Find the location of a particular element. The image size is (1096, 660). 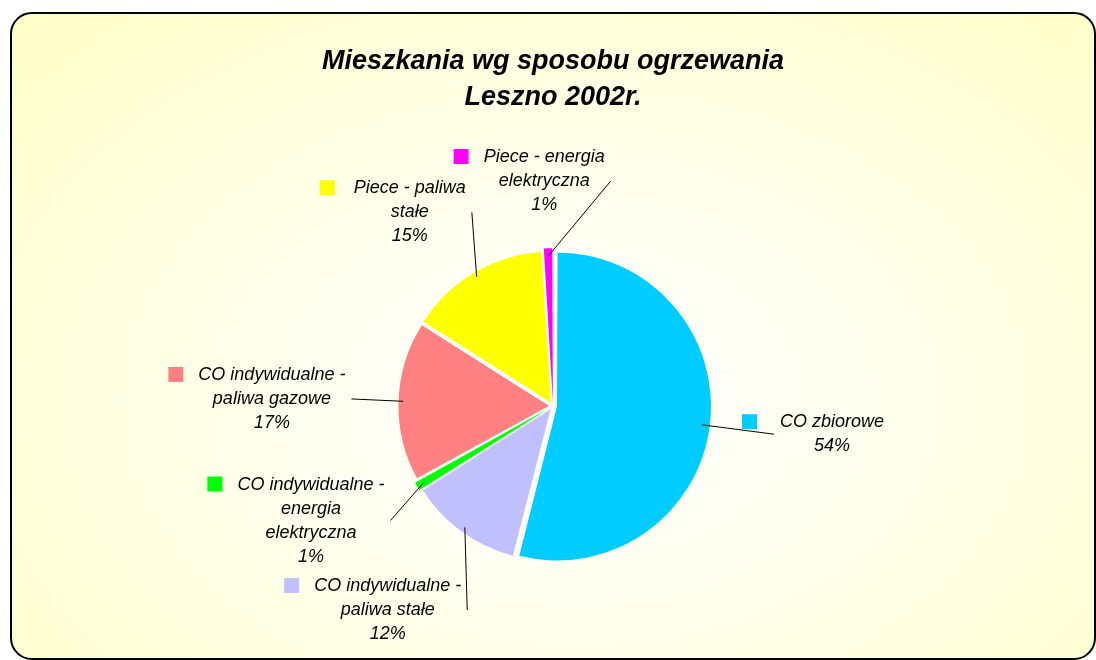

legend-label: Piece - energia elektryczna is located at coordinates (544, 168).